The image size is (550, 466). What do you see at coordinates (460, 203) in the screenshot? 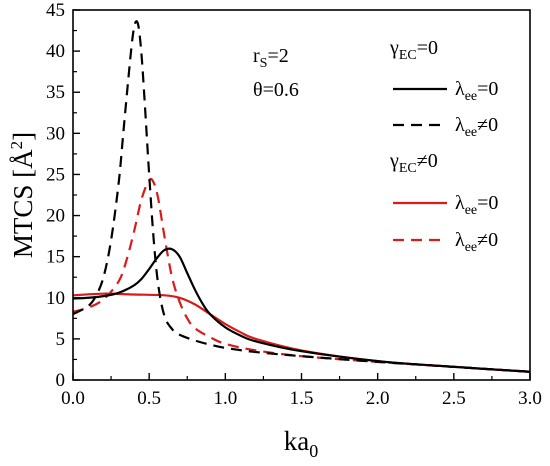
I see `legend-label-red-solid-main: λ` at bounding box center [460, 203].